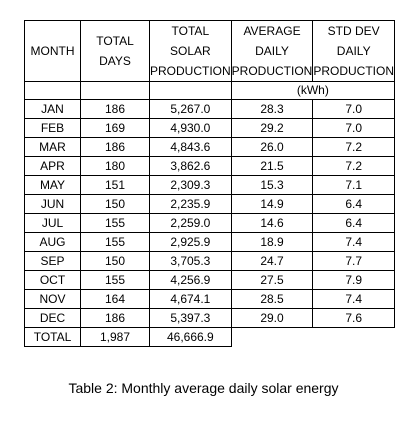 The height and width of the screenshot is (422, 407). I want to click on header-total-solar-line-2: SOLAR, so click(190, 51).